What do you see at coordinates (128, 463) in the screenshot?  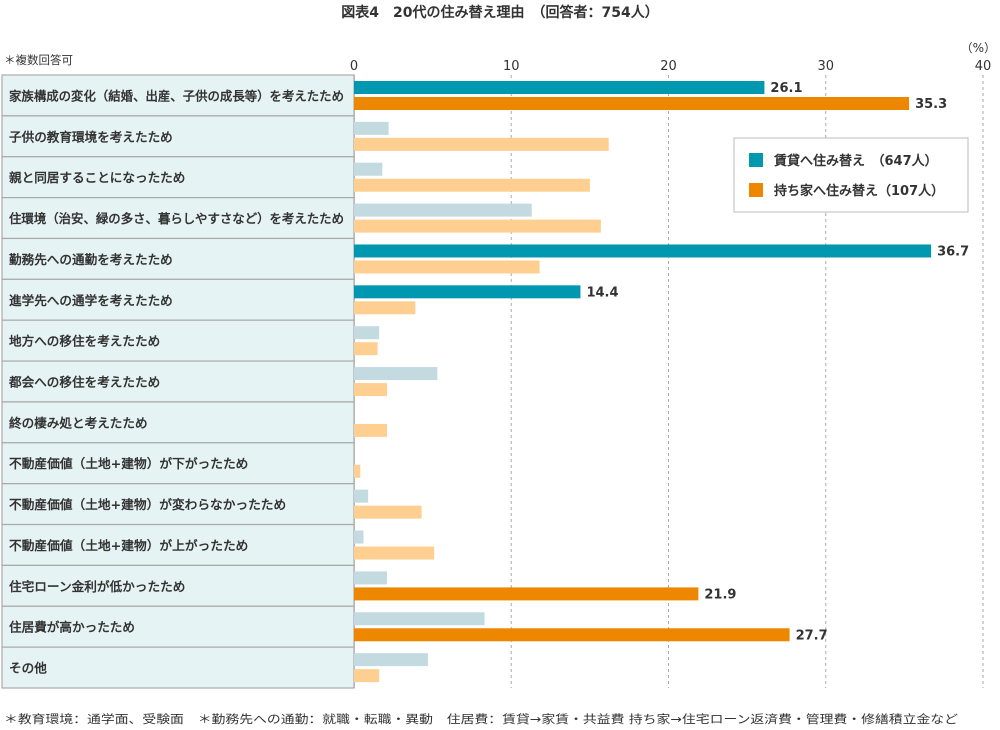 I see `category-label: 不動産価値（土地+建物）が下がったため` at bounding box center [128, 463].